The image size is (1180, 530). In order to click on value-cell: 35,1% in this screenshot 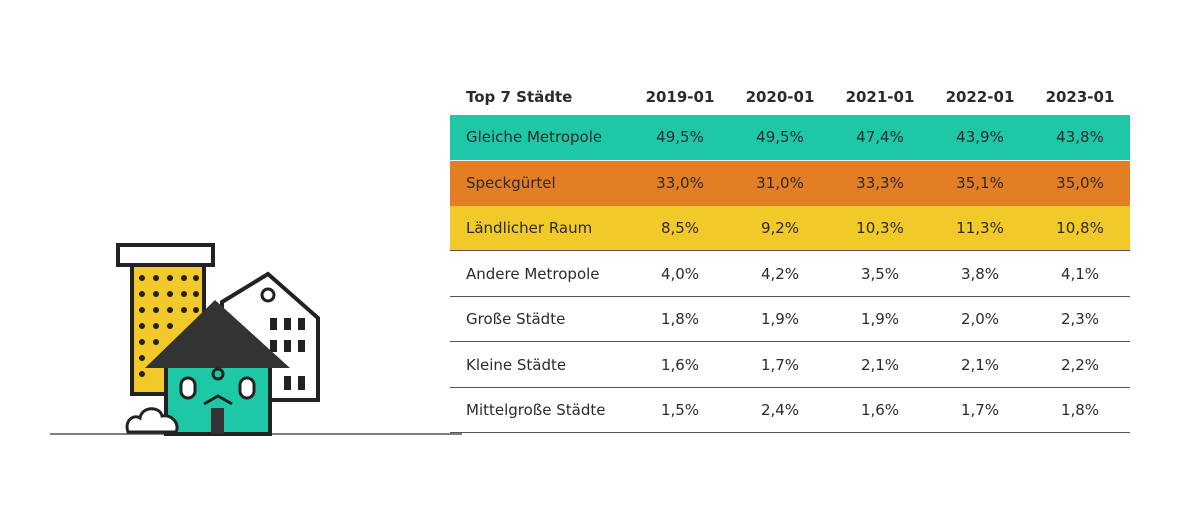, I will do `click(980, 182)`.